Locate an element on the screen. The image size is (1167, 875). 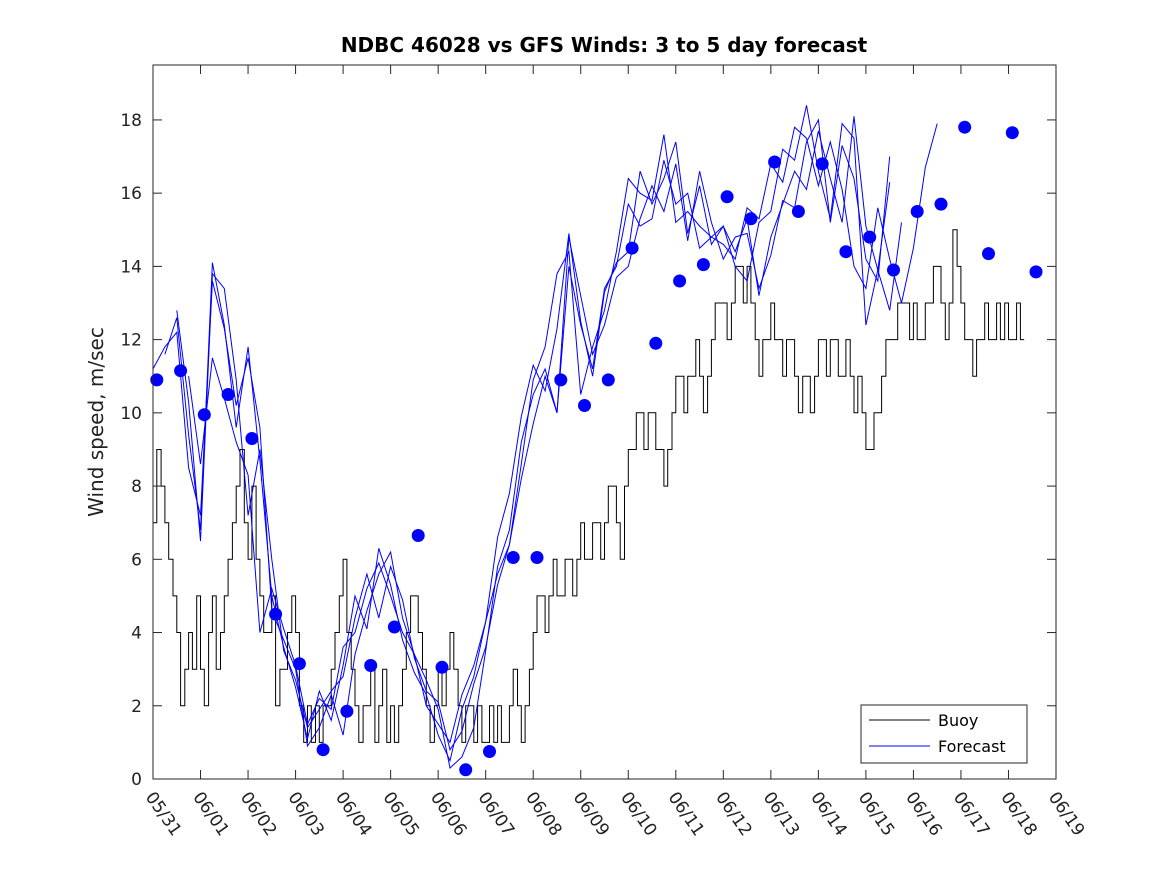
x-tick-label: 06/04 is located at coordinates (353, 814).